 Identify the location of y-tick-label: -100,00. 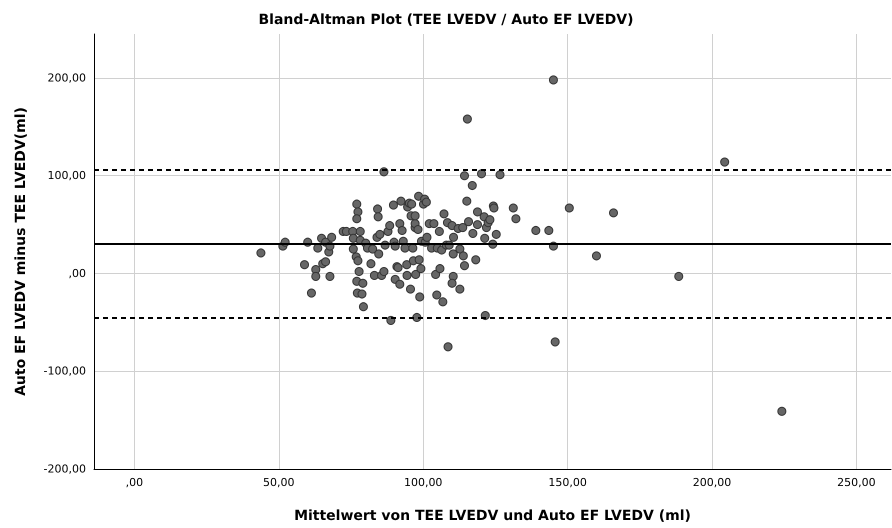
(65, 371).